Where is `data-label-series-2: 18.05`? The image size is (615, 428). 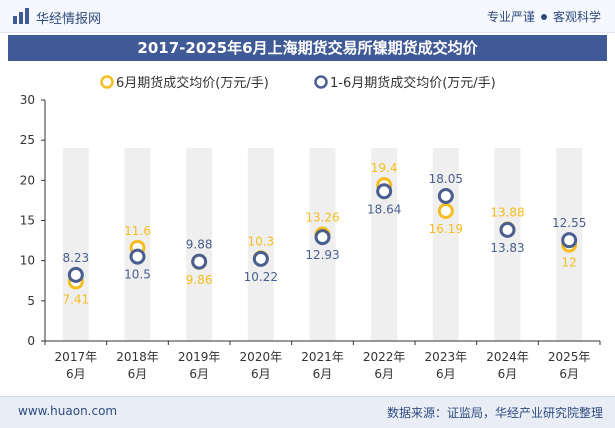
data-label-series-2: 18.05 is located at coordinates (446, 179).